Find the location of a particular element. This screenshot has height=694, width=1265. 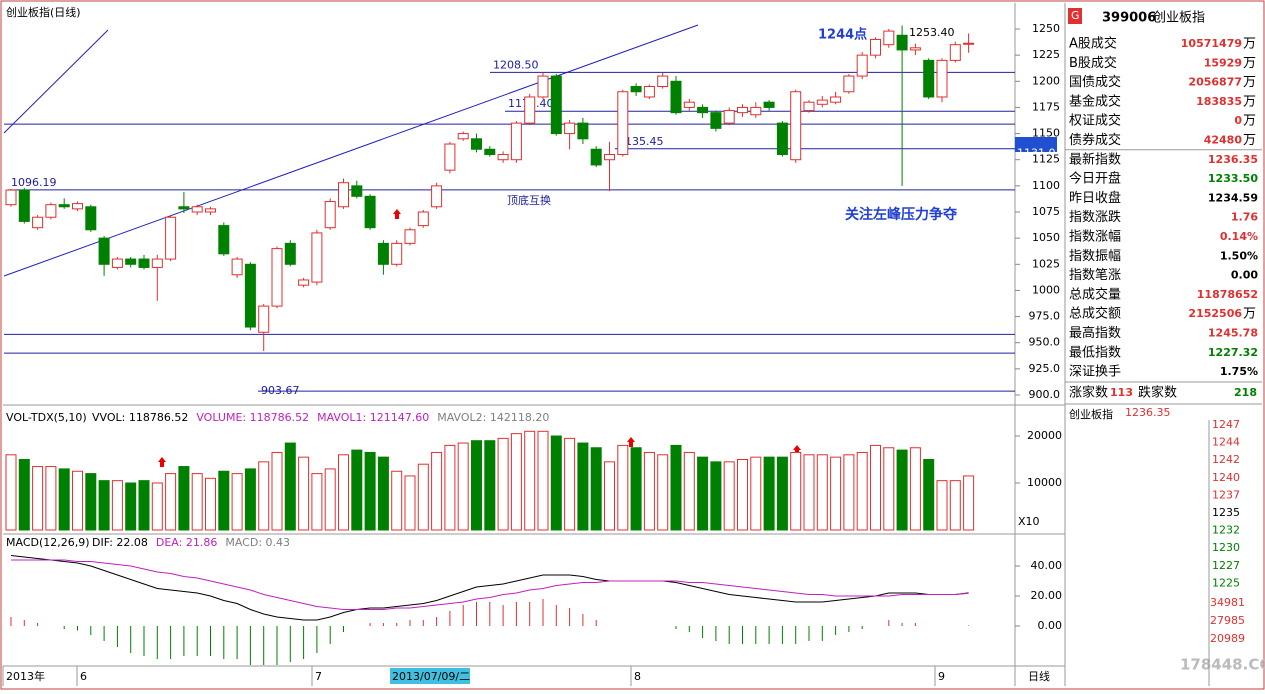

y-tick-label: 1075 is located at coordinates (1046, 211).